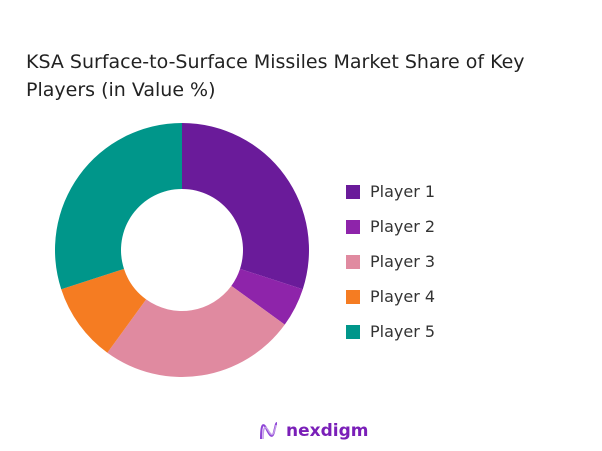  Describe the element at coordinates (403, 226) in the screenshot. I see `legend-label: Player 2` at that location.